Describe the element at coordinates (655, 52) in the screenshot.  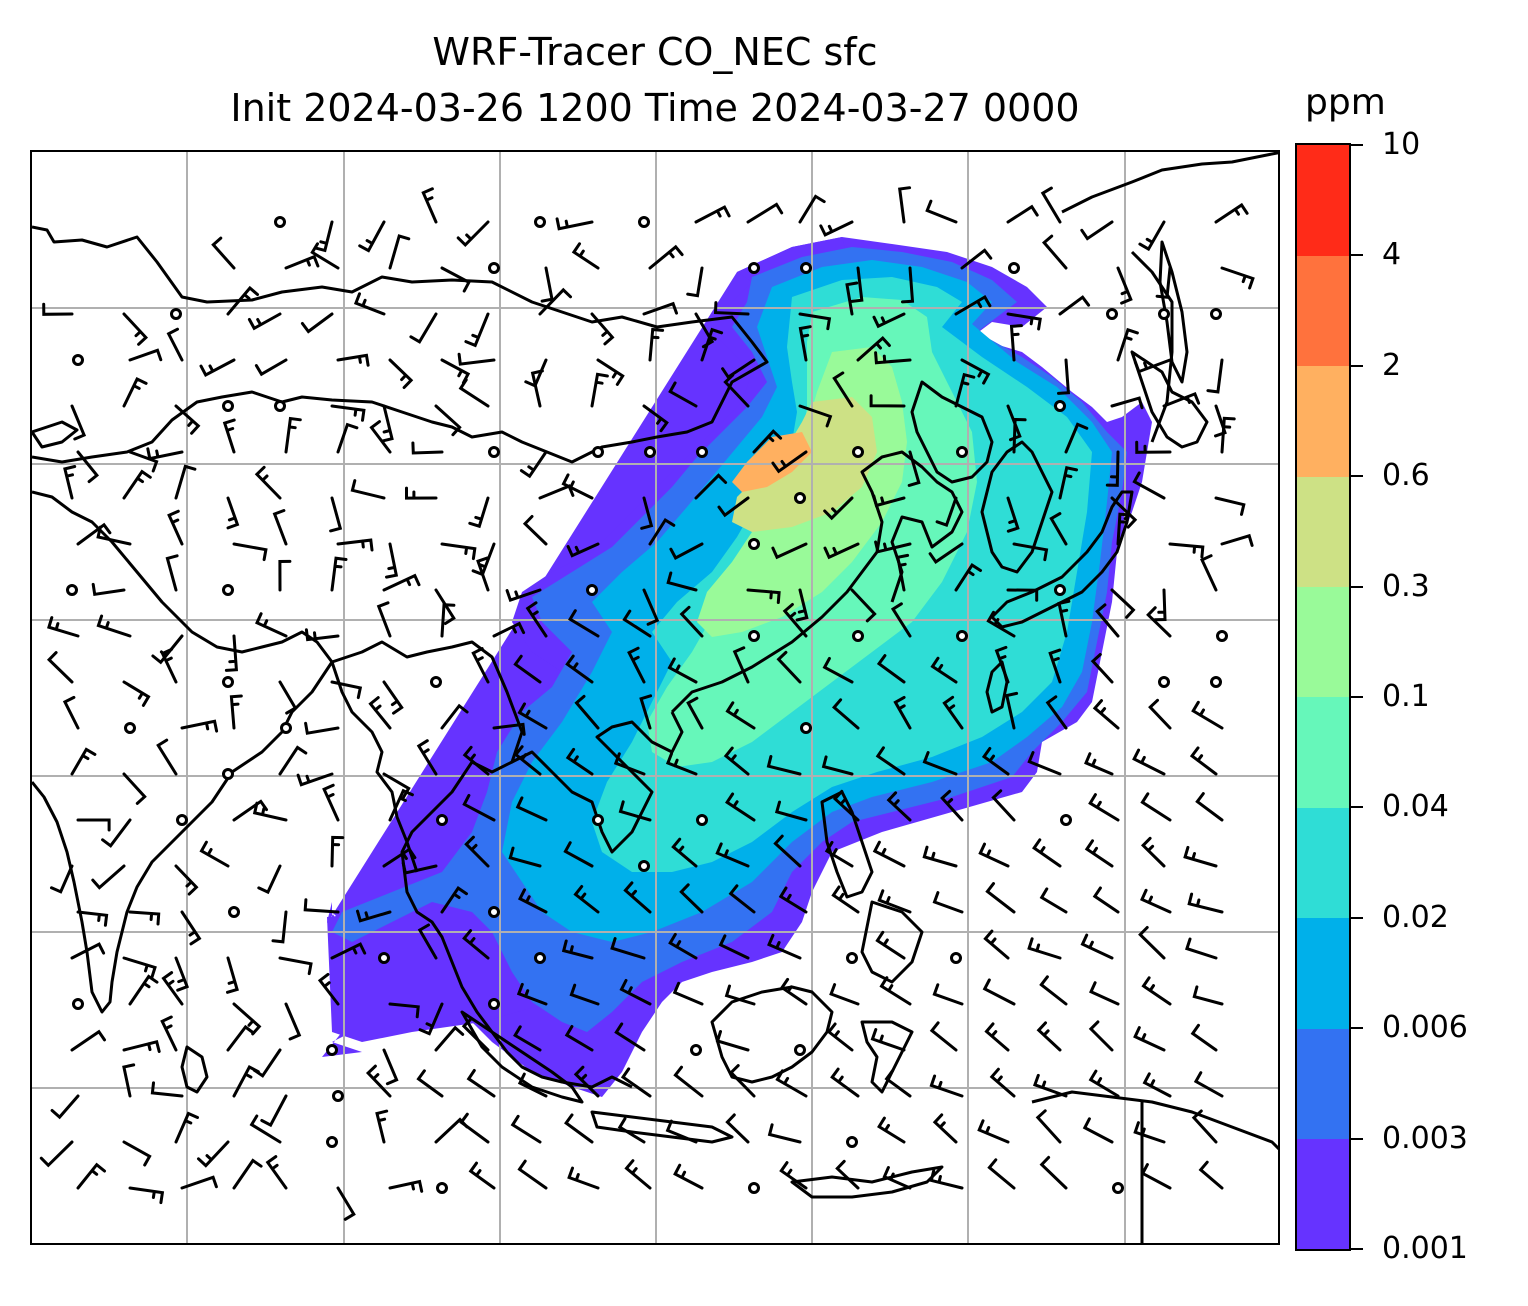
I see `map-title: WRF-Tracer CO_NEC sfc` at that location.